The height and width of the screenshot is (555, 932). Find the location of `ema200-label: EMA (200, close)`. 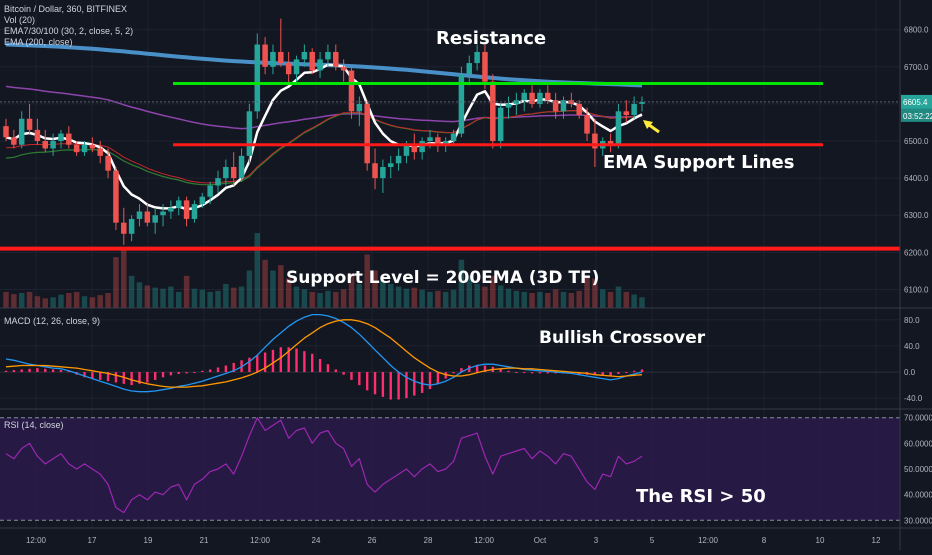

ema200-label: EMA (200, close) is located at coordinates (38, 42).